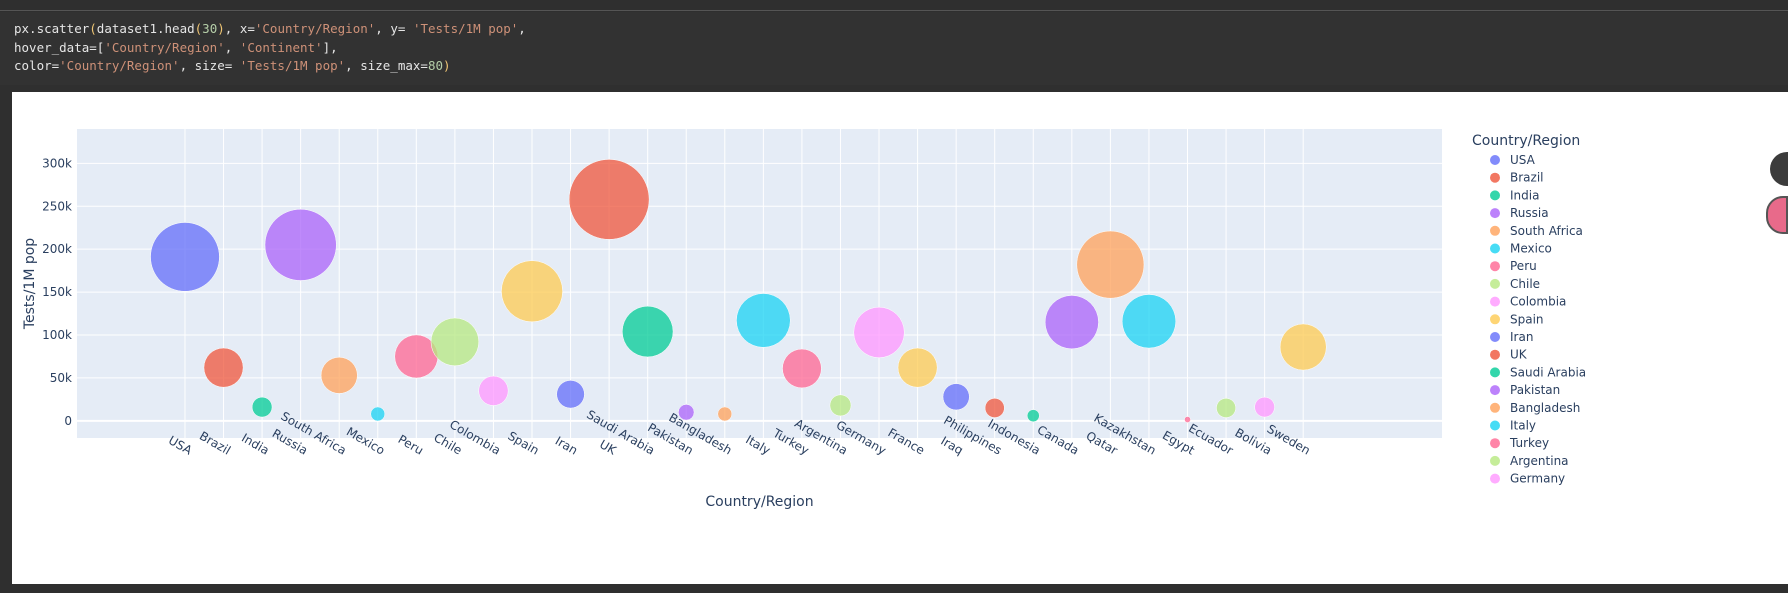  I want to click on legend-item: USA, so click(1513, 160).